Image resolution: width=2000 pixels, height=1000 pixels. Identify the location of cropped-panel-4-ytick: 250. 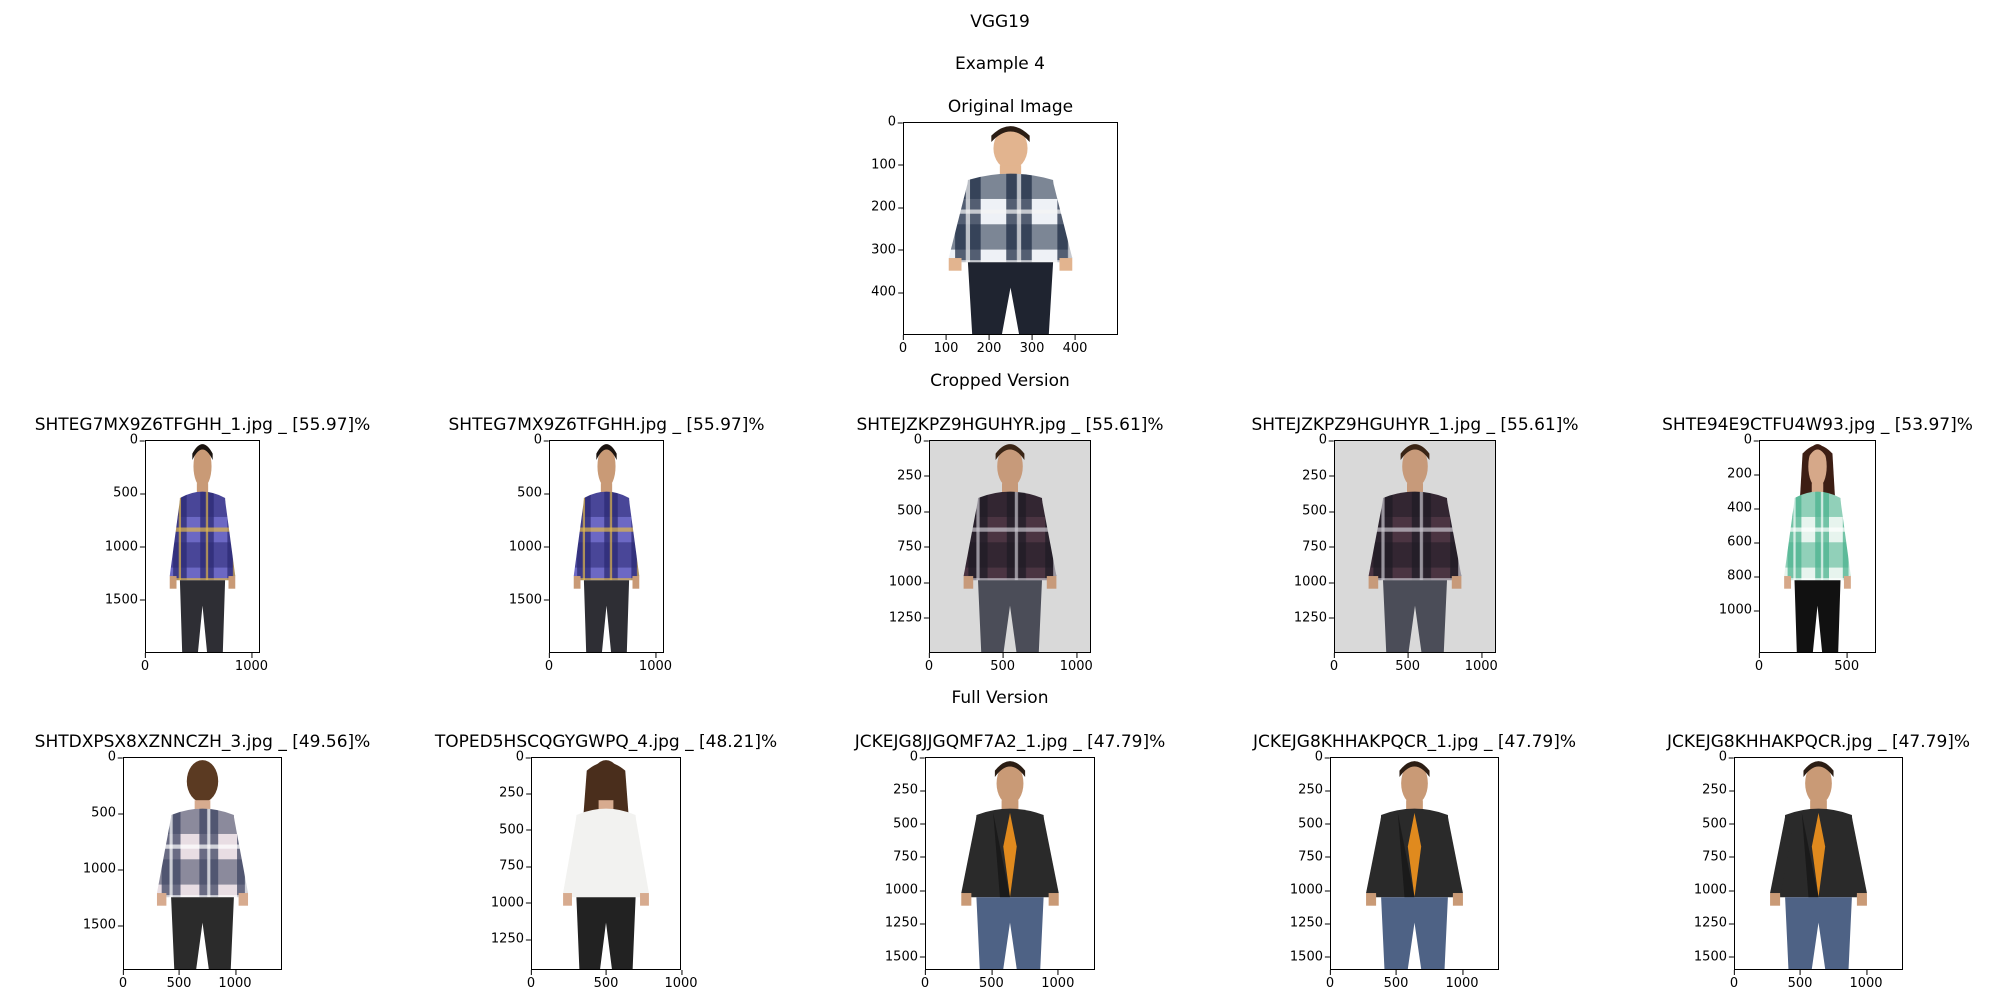
(1318, 475).